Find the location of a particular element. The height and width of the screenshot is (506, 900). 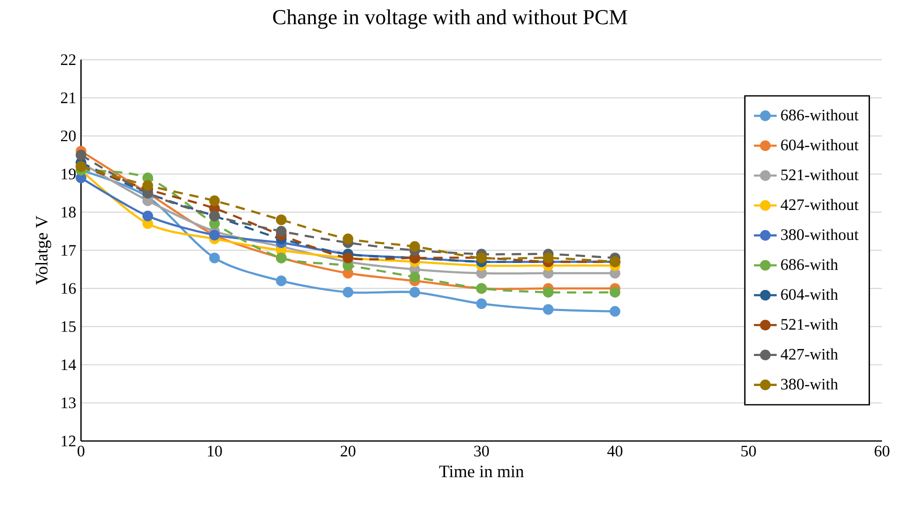

x-tick-label: 0 is located at coordinates (81, 451).